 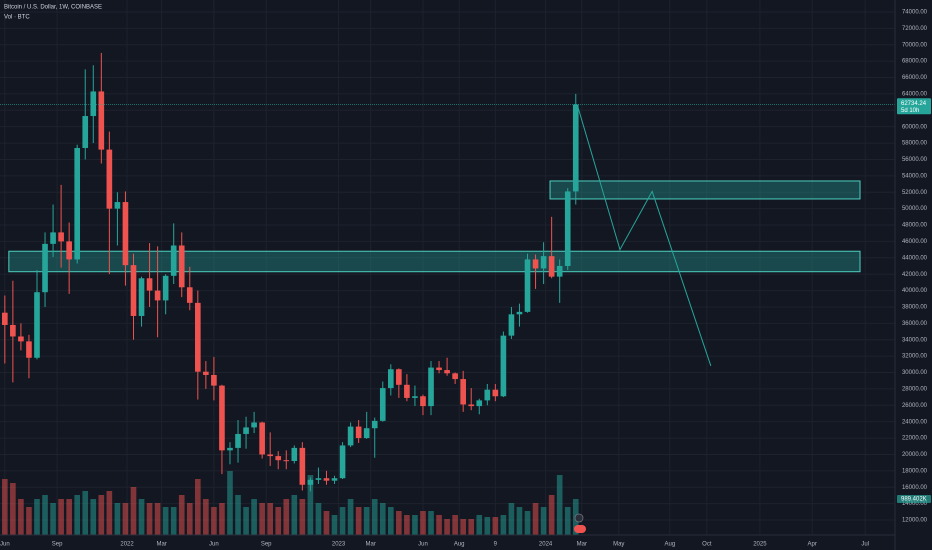 What do you see at coordinates (914, 500) in the screenshot?
I see `volume-tag-label: 989.402K` at bounding box center [914, 500].